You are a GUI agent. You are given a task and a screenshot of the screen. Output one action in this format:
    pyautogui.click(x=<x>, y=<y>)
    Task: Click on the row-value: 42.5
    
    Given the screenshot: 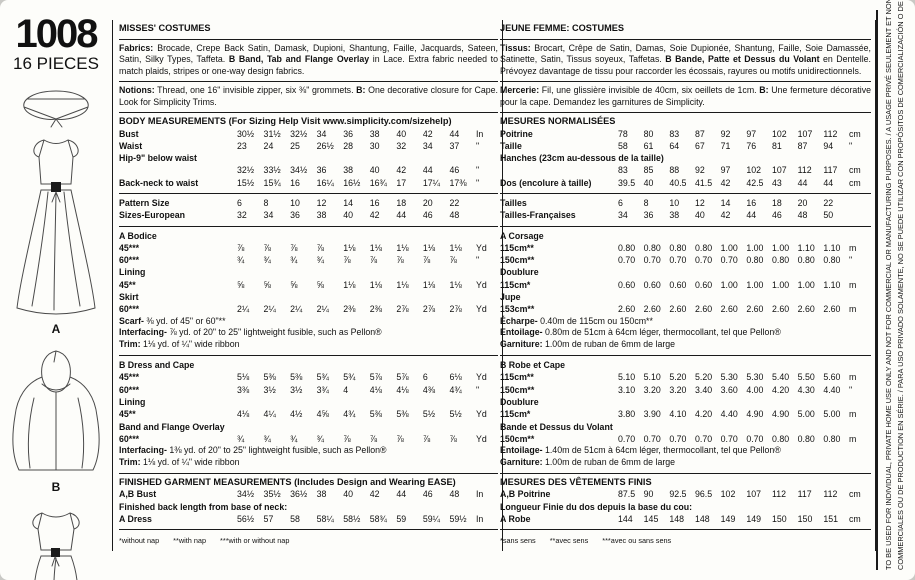 What is the action you would take?
    pyautogui.click(x=755, y=182)
    